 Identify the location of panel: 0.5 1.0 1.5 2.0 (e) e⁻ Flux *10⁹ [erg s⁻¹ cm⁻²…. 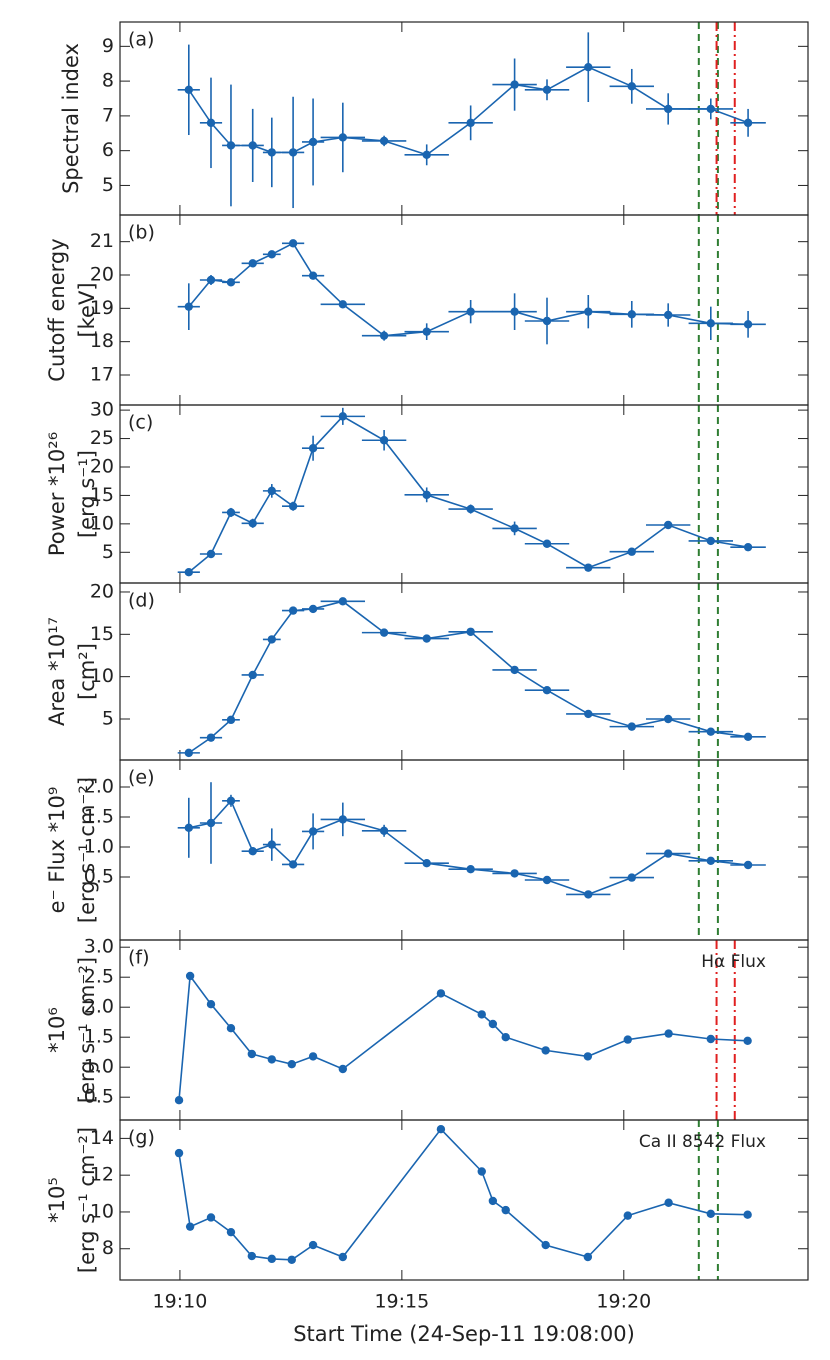
(427, 850).